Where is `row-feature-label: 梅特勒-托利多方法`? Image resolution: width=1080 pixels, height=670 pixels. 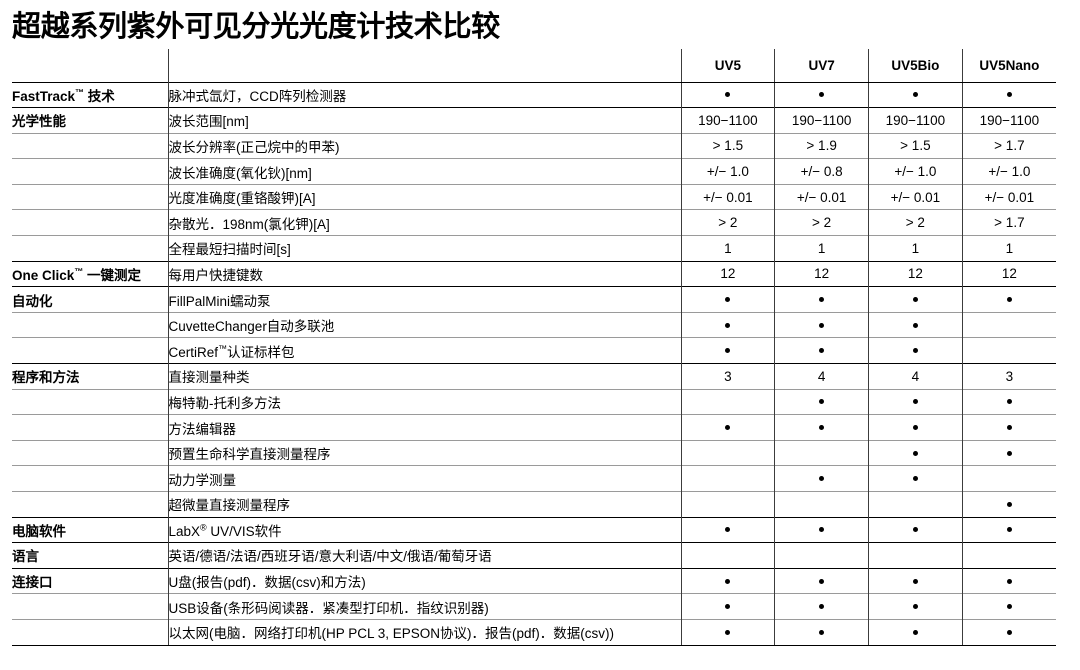 row-feature-label: 梅特勒-托利多方法 is located at coordinates (424, 401).